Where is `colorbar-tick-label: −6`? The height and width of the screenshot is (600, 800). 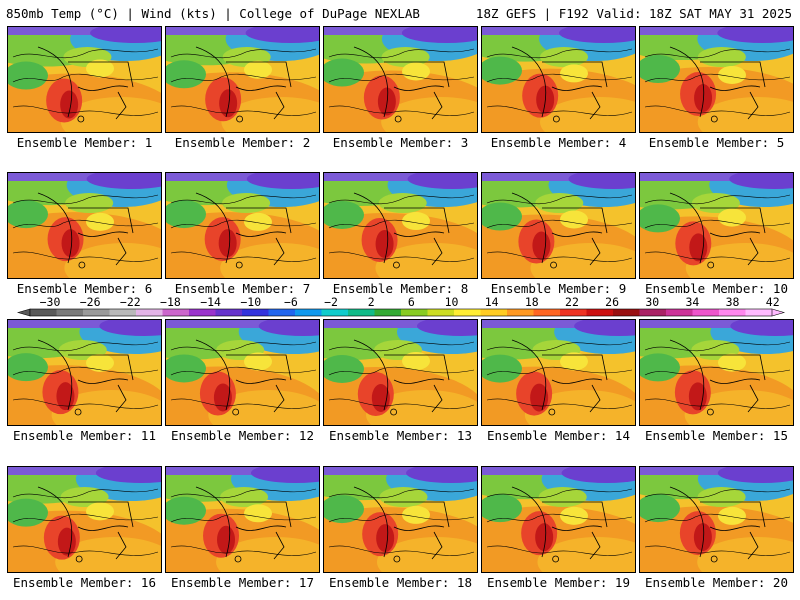
colorbar-tick-label: −6 is located at coordinates (291, 302).